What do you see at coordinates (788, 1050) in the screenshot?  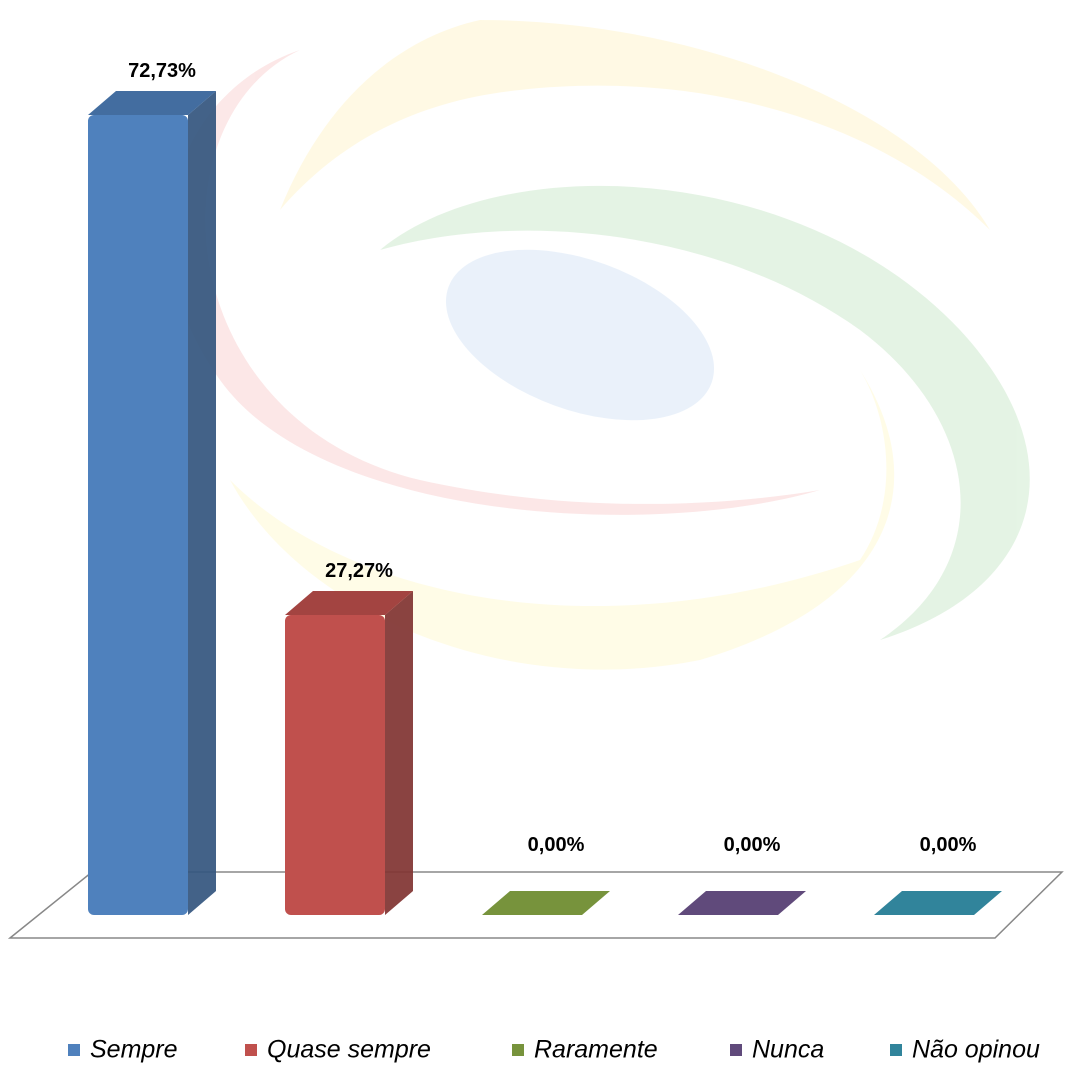 I see `legend-label: Nunca` at bounding box center [788, 1050].